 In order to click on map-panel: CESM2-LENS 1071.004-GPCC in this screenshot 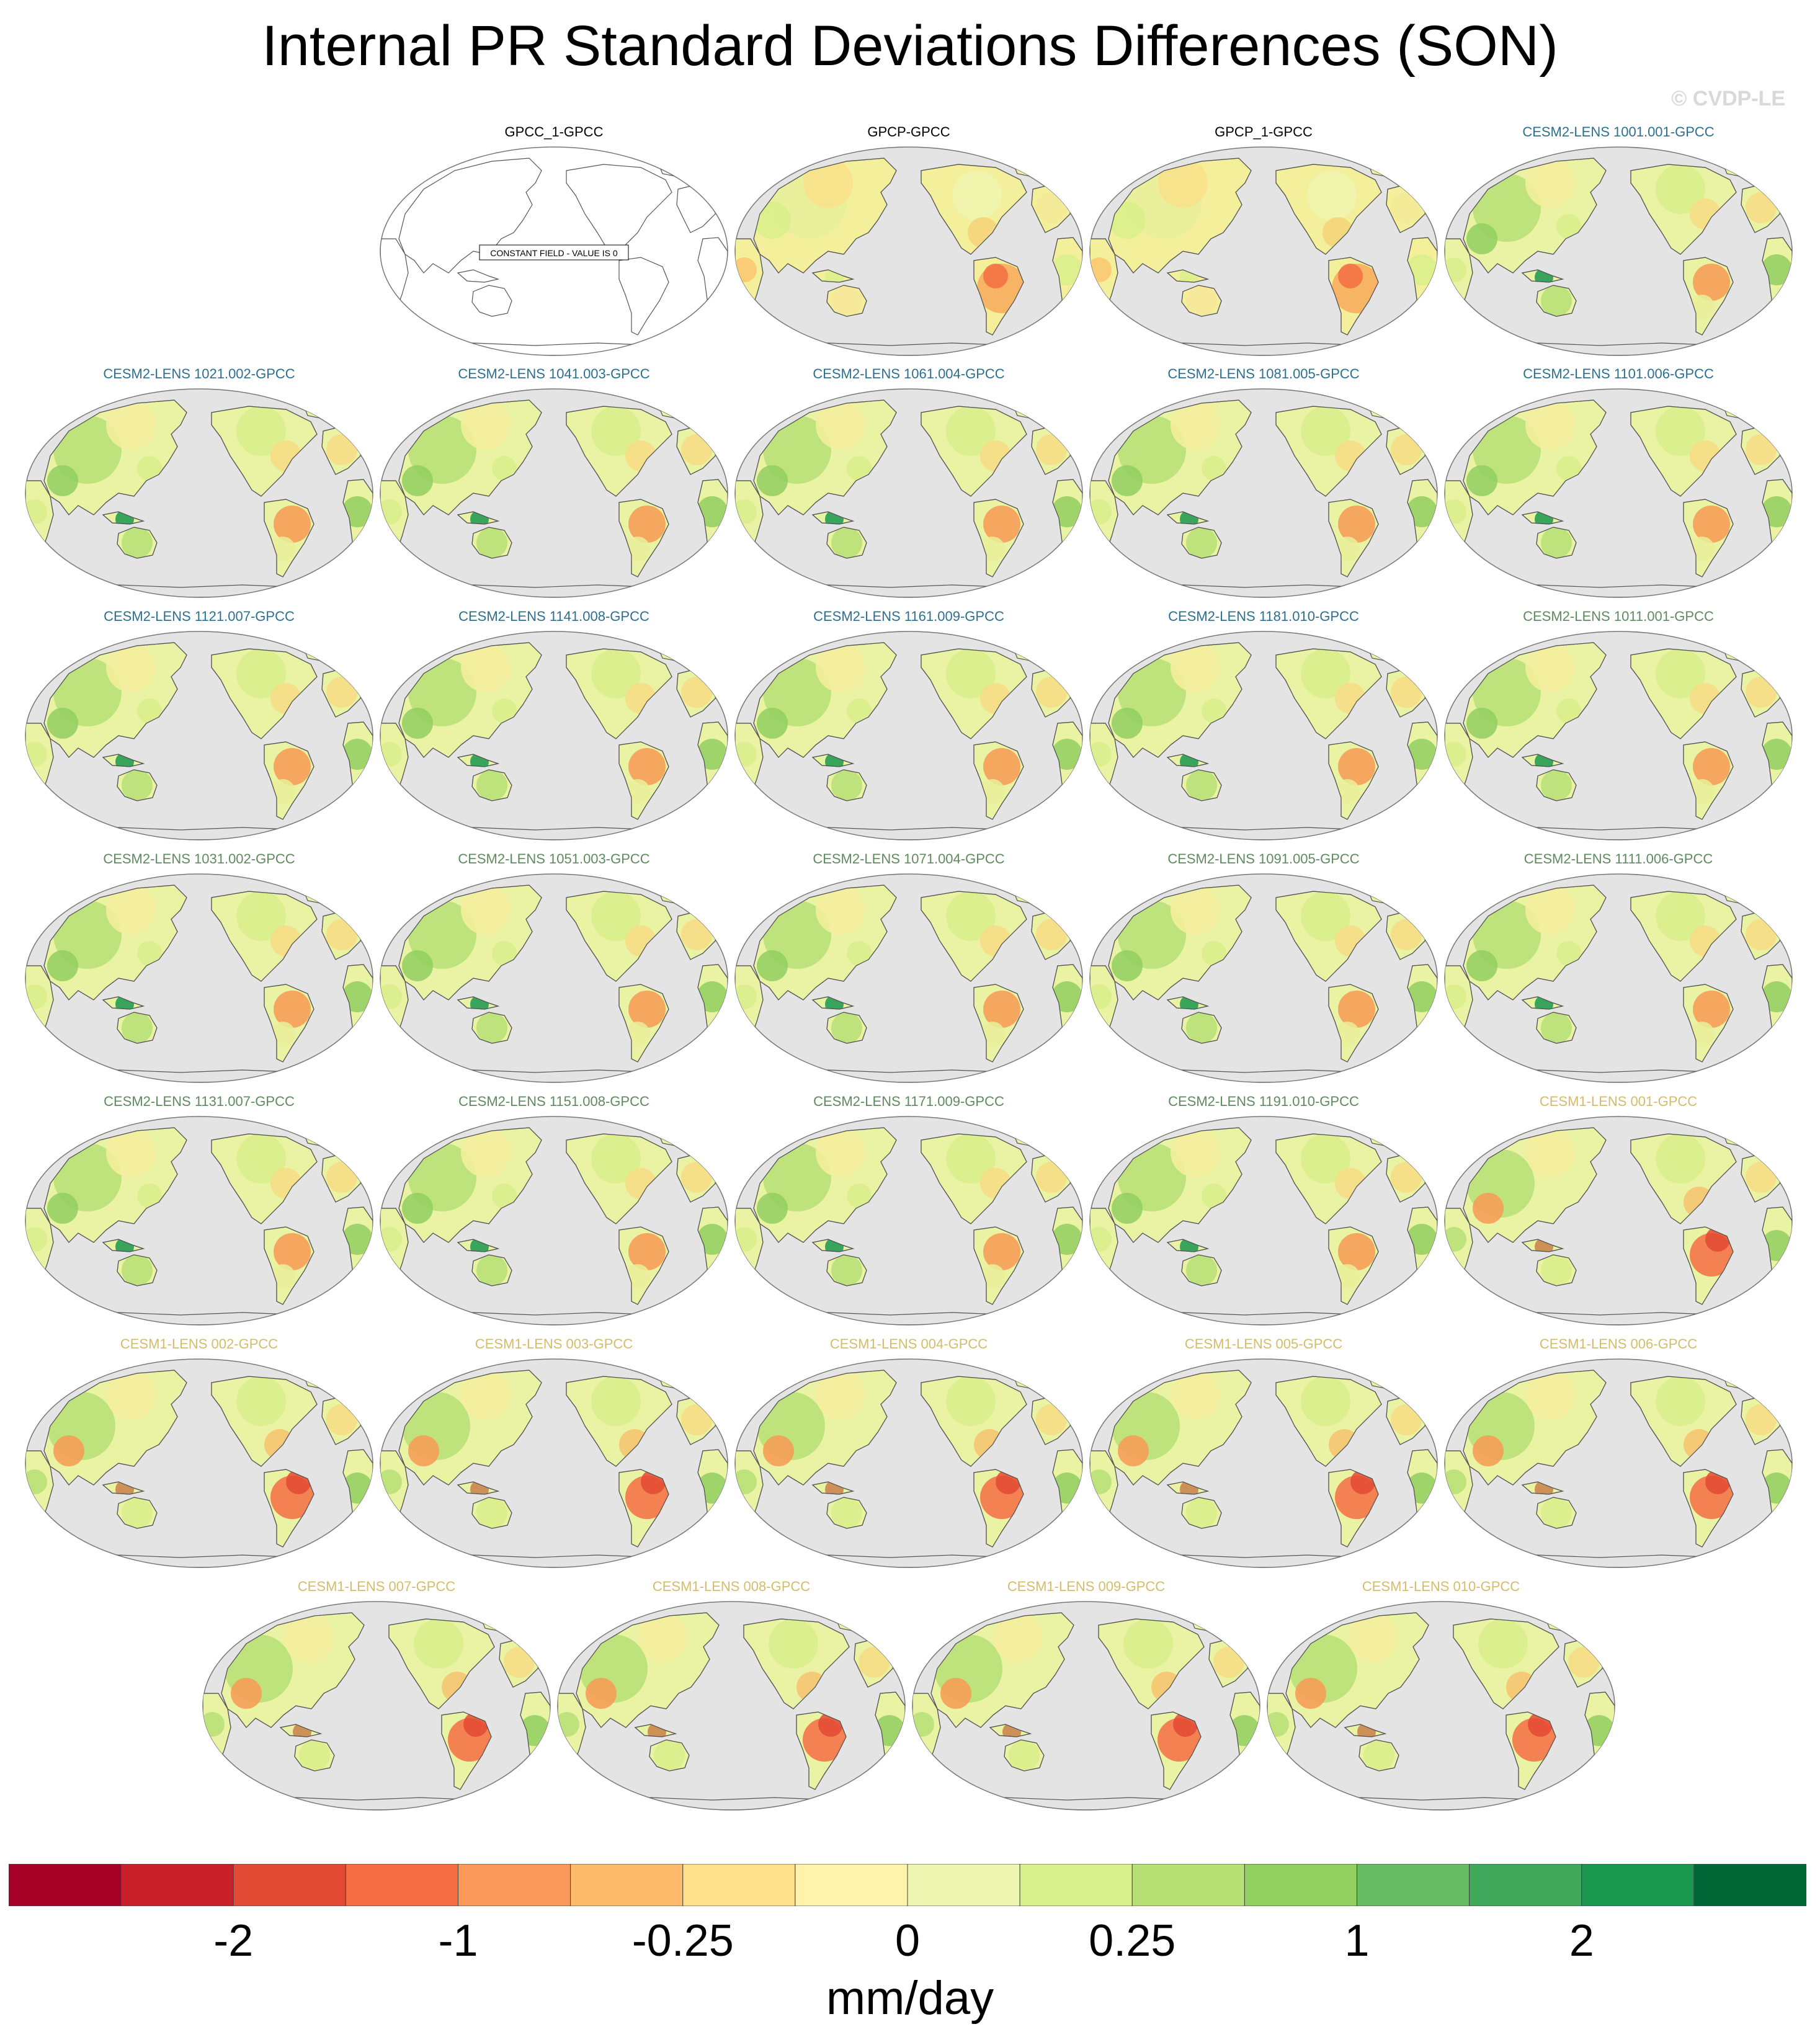, I will do `click(909, 972)`.